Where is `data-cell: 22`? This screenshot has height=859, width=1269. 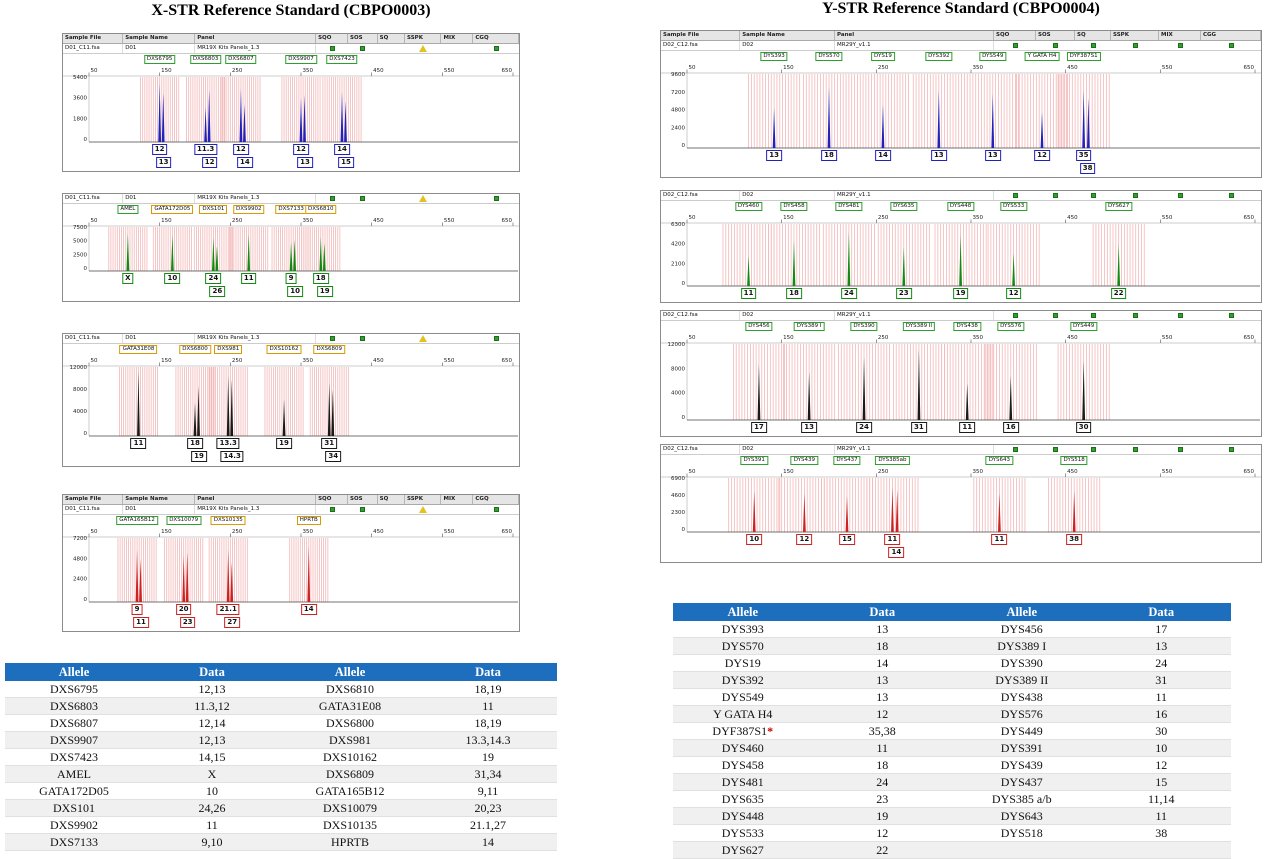 data-cell: 22 is located at coordinates (882, 850).